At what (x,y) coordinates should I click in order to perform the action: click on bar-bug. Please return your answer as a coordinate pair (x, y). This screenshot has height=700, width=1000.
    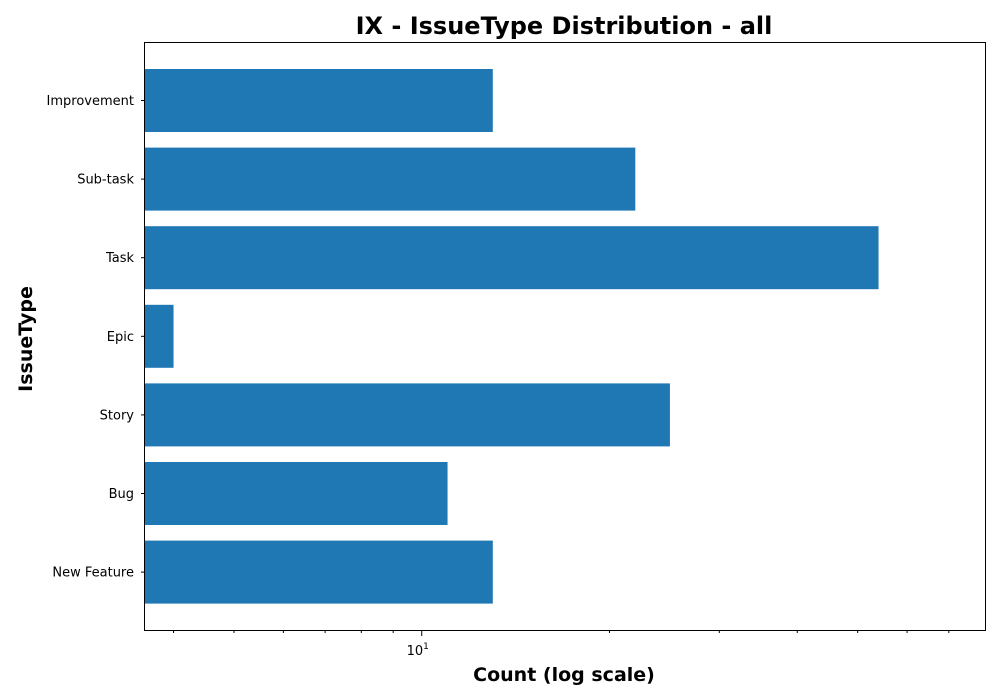
    Looking at the image, I should click on (296, 493).